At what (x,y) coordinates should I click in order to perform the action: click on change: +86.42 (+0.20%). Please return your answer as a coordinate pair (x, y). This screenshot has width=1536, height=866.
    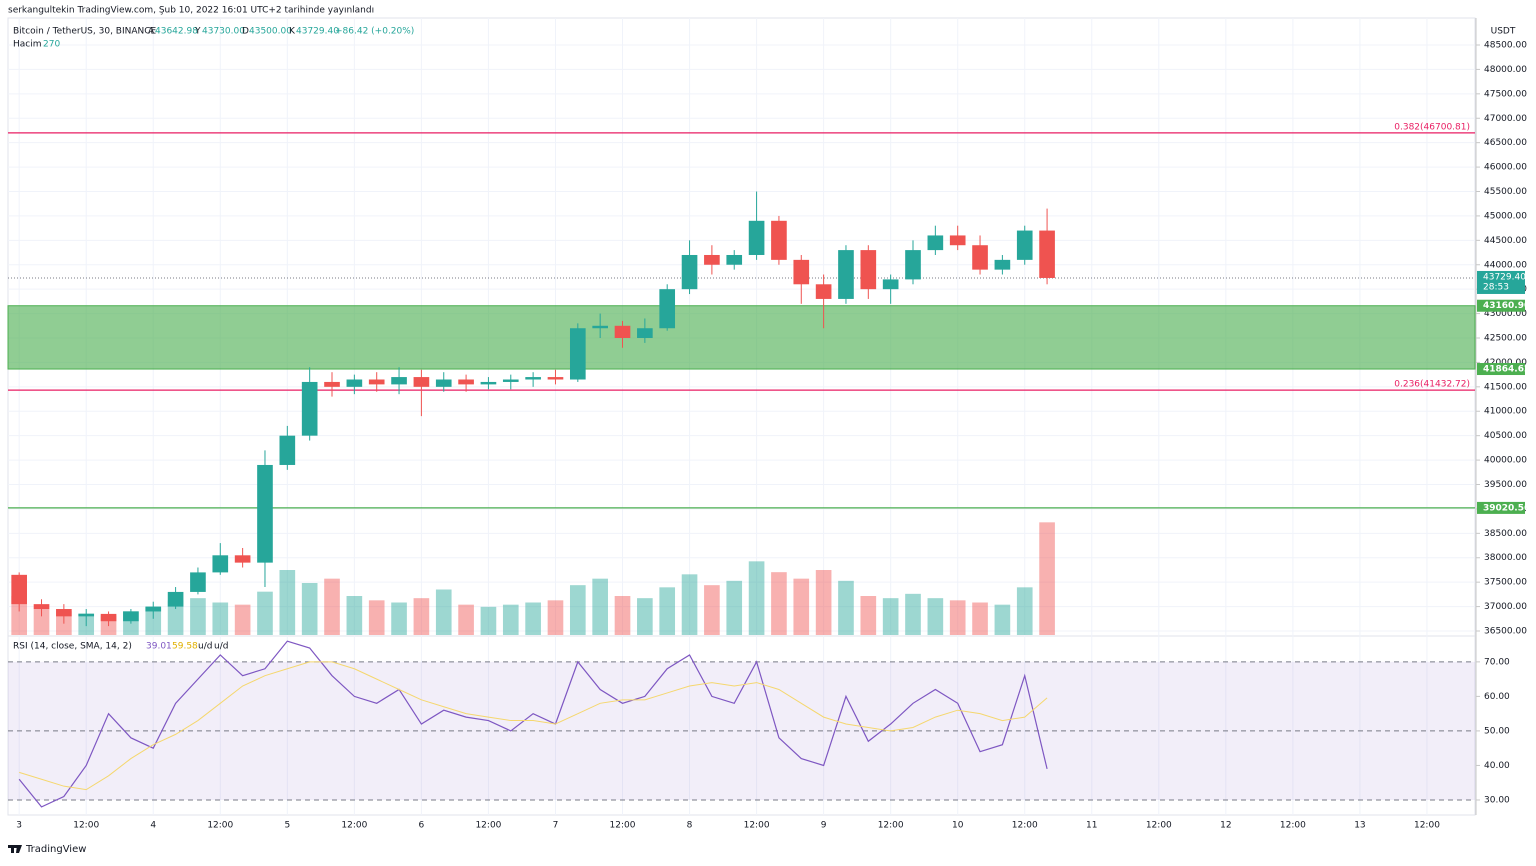
    Looking at the image, I should click on (374, 32).